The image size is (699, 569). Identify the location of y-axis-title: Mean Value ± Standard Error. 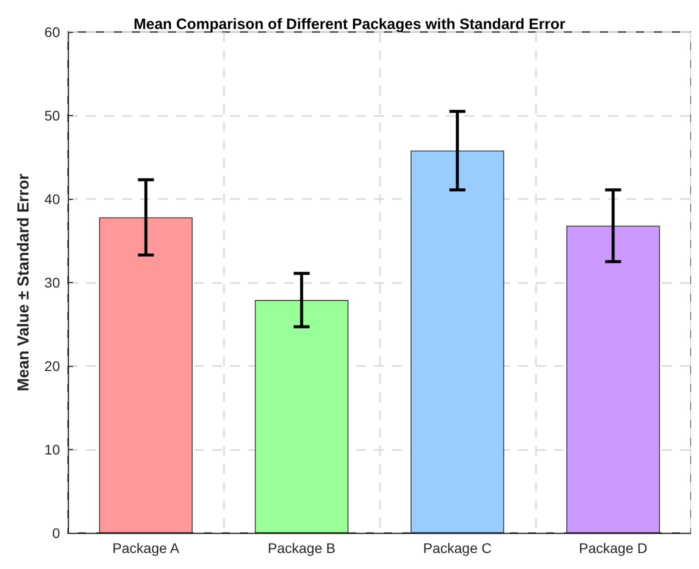
(24, 283).